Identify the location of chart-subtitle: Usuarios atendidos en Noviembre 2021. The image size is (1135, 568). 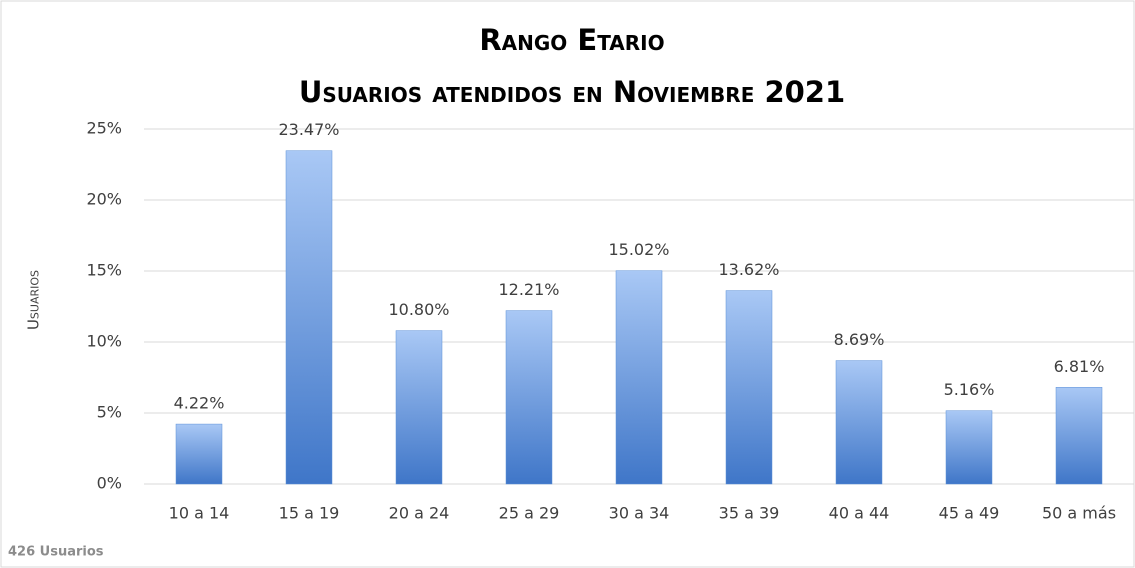
(572, 92).